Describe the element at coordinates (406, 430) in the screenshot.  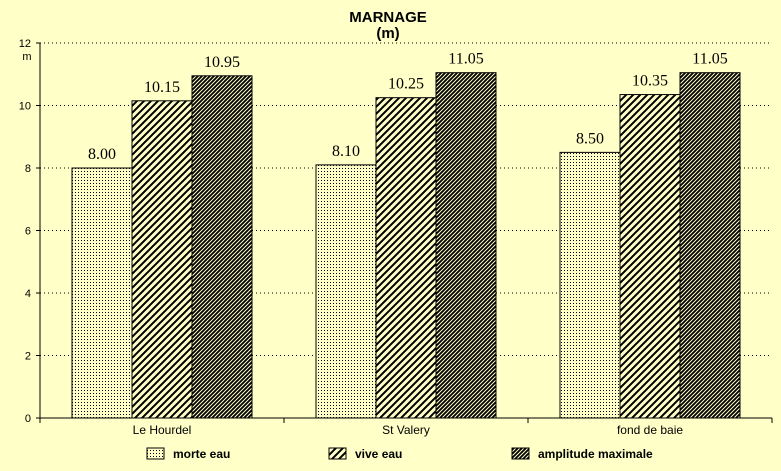
I see `x-category-label: St Valery` at that location.